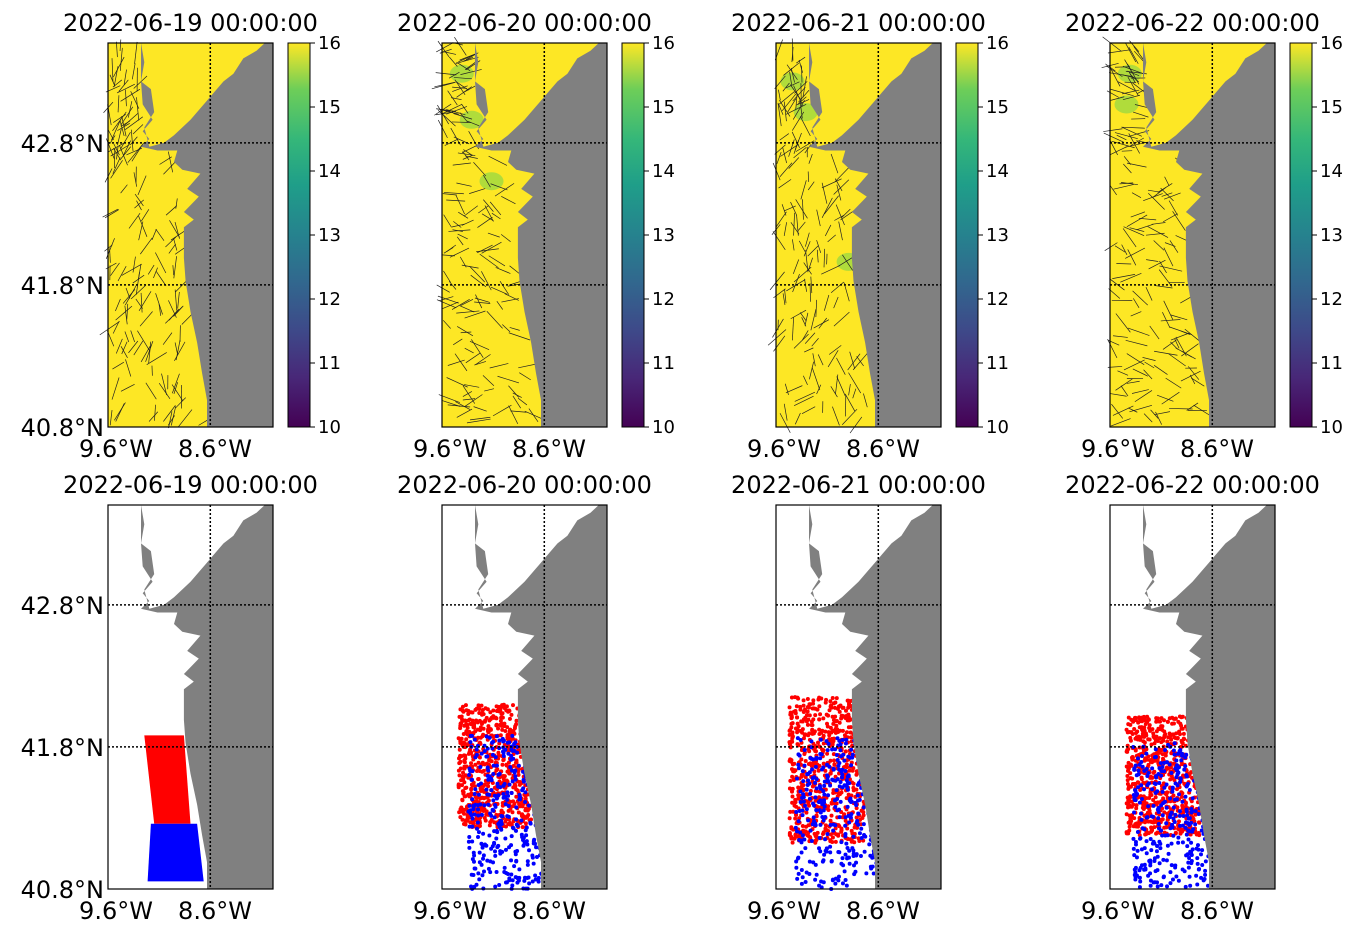 The height and width of the screenshot is (925, 1349). What do you see at coordinates (967, 235) in the screenshot?
I see `colorbar` at bounding box center [967, 235].